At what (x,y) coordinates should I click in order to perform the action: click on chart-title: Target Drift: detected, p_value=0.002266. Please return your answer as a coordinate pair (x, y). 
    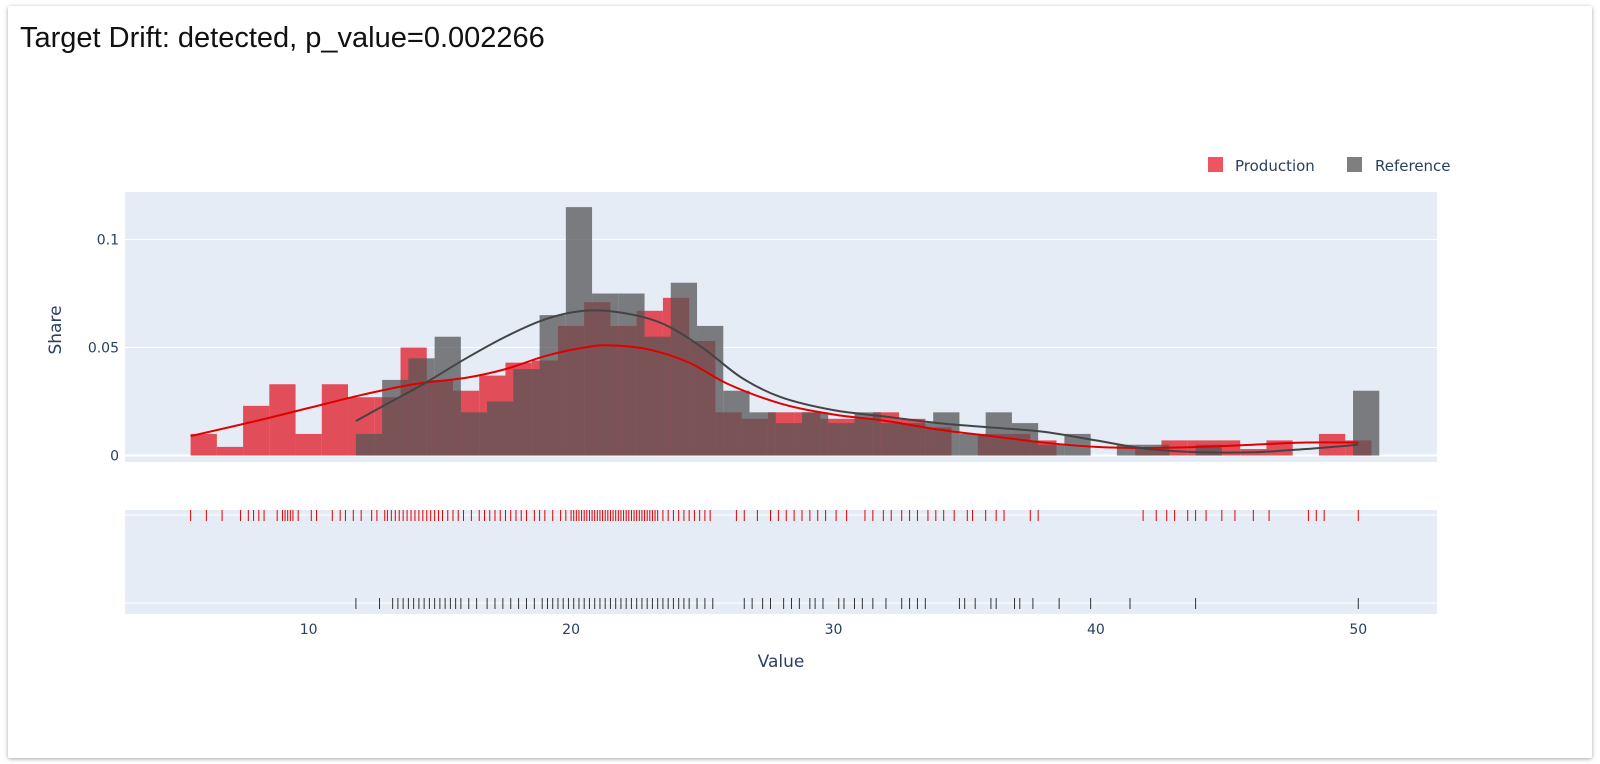
    Looking at the image, I should click on (282, 38).